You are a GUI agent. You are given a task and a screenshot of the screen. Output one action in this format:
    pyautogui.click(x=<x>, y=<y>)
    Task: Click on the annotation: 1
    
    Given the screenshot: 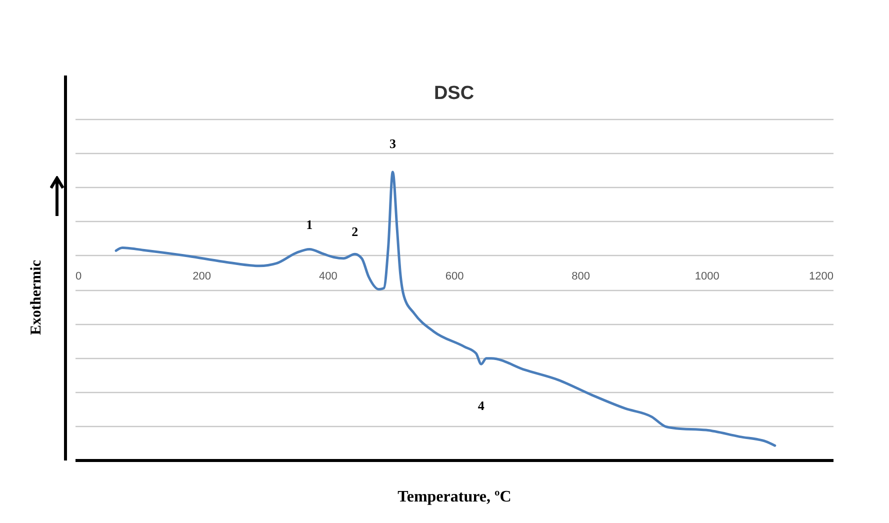 What is the action you would take?
    pyautogui.click(x=309, y=224)
    